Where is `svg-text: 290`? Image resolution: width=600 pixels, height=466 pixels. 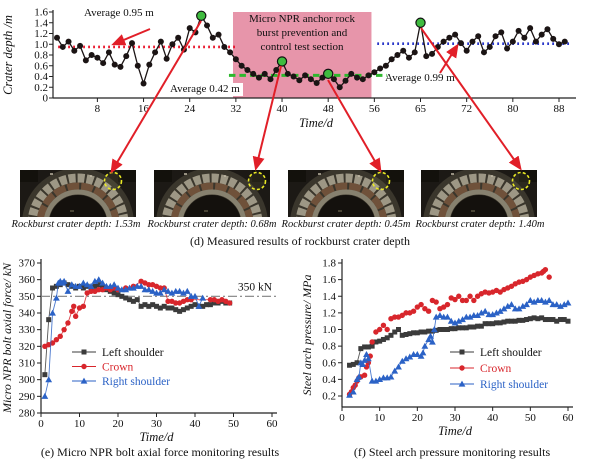 svg-text: 290 is located at coordinates (27, 397).